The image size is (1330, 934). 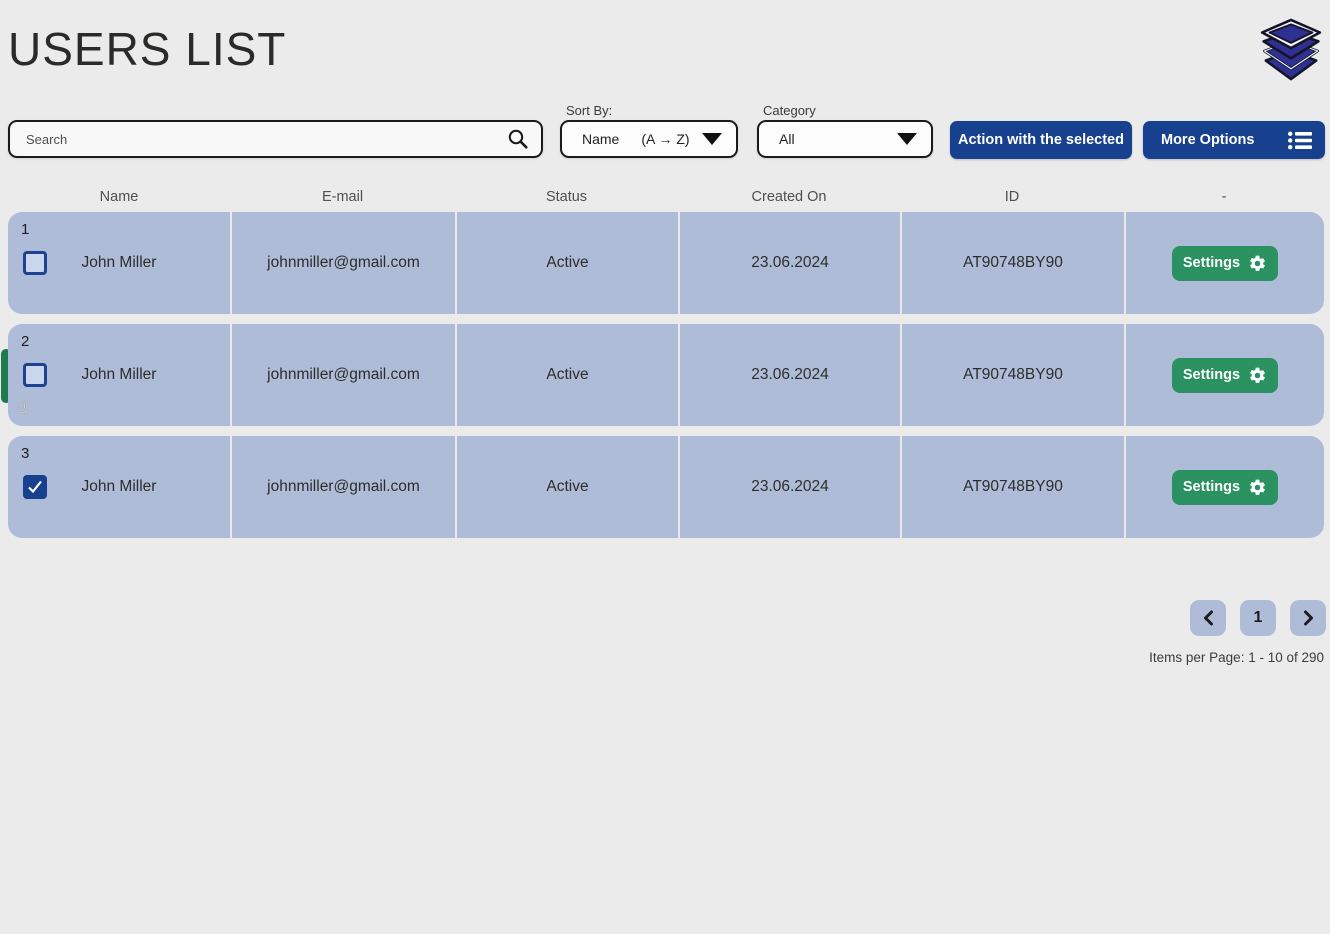 What do you see at coordinates (566, 197) in the screenshot?
I see `column-header-status: Status` at bounding box center [566, 197].